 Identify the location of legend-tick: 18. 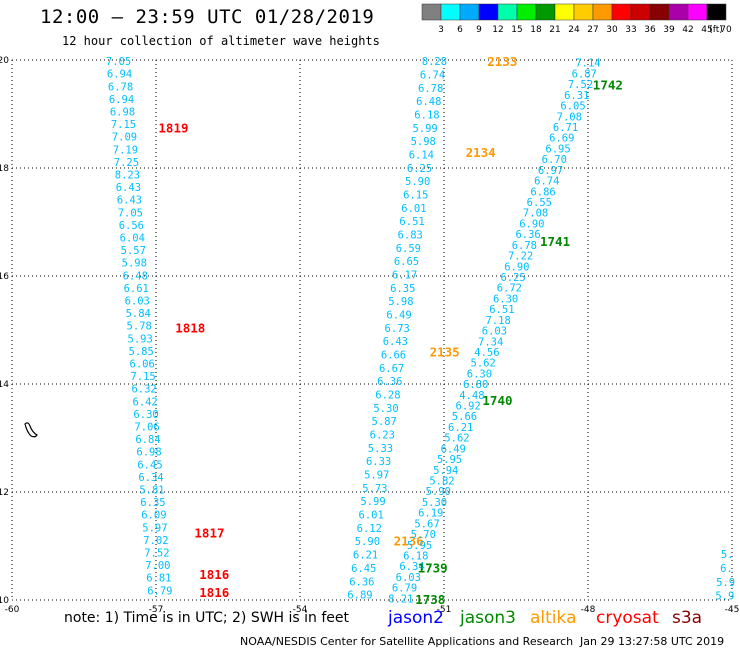
(536, 30).